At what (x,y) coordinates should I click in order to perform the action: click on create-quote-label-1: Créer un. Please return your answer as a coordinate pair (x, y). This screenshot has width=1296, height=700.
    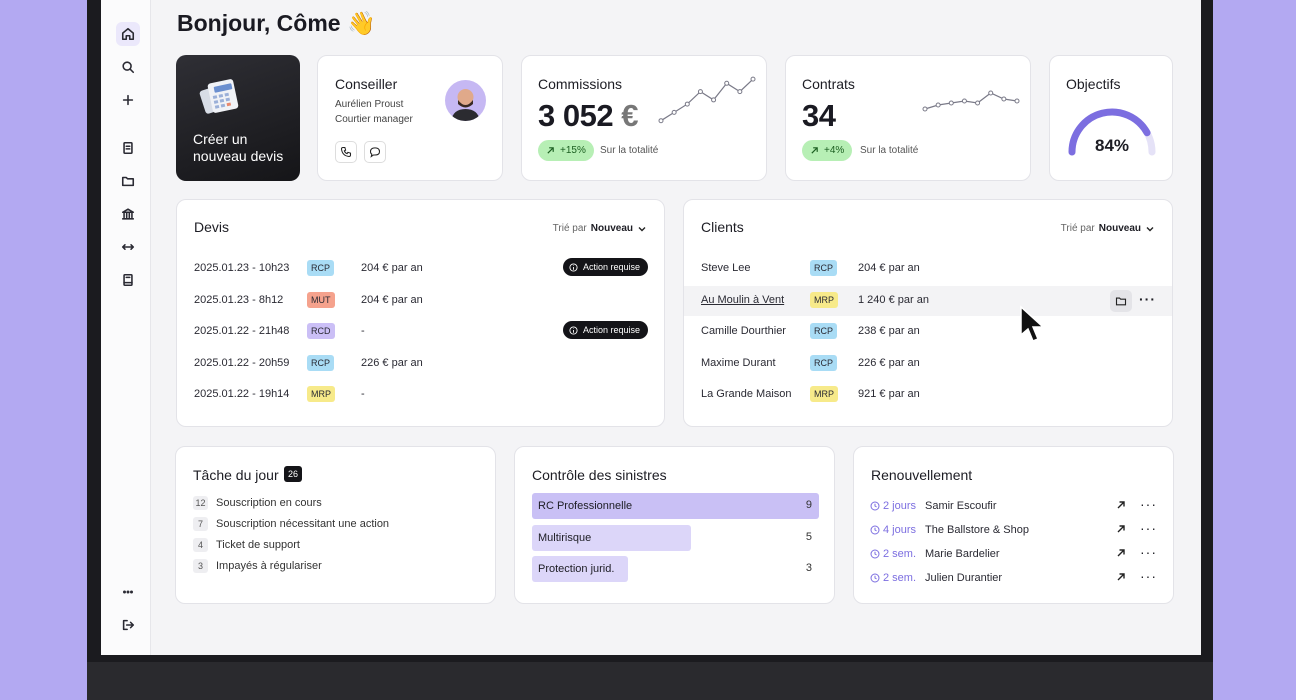
    Looking at the image, I should click on (220, 139).